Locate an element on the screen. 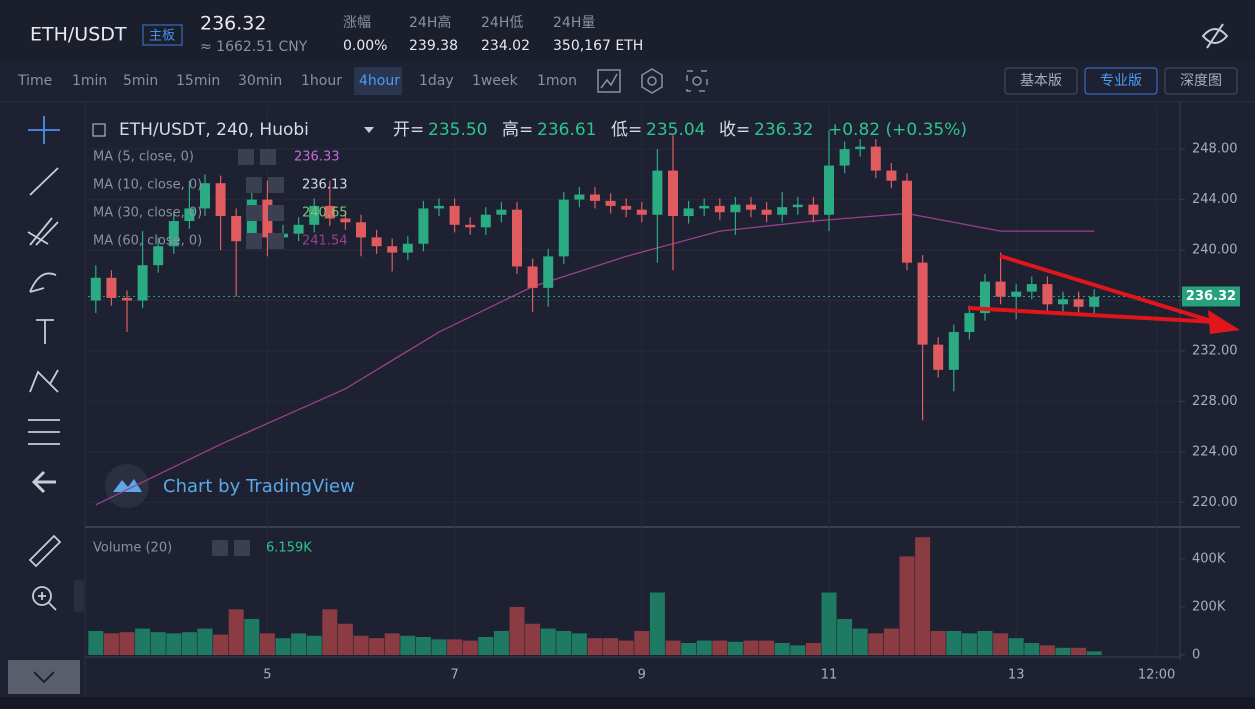  interval-button: 30min is located at coordinates (260, 81).